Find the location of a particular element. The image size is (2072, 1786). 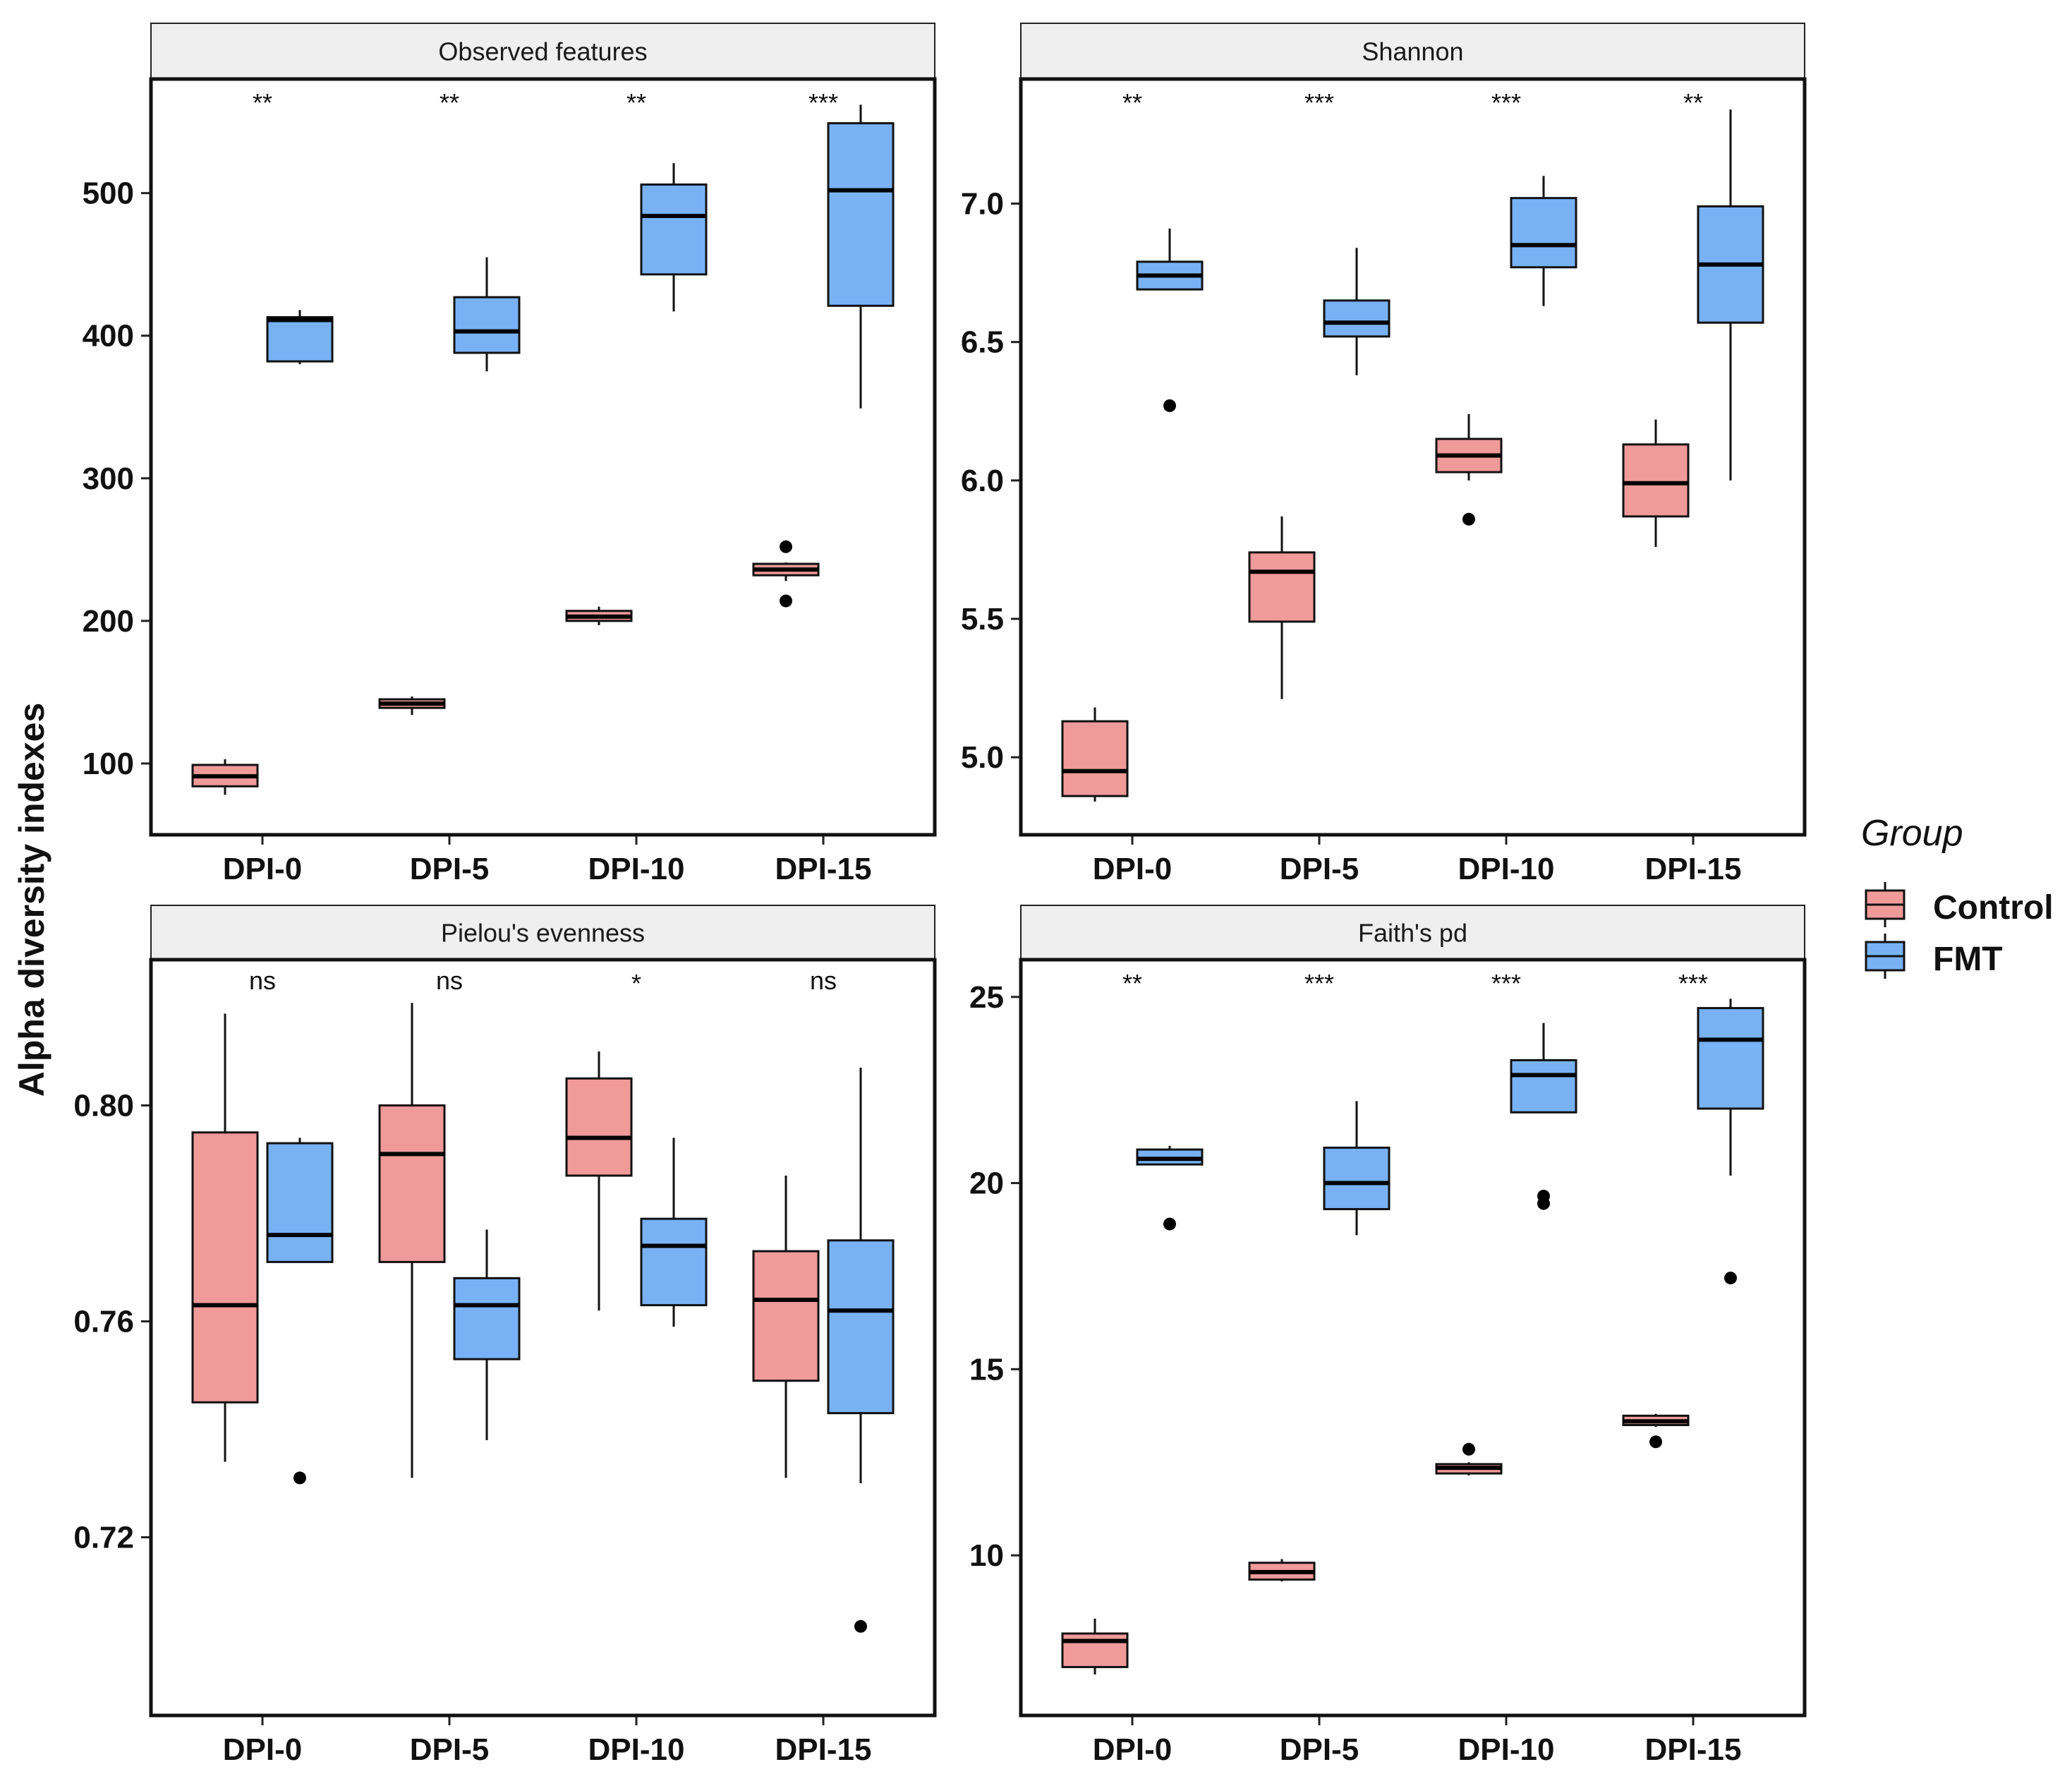

y-tick-label: 400 is located at coordinates (108, 336).